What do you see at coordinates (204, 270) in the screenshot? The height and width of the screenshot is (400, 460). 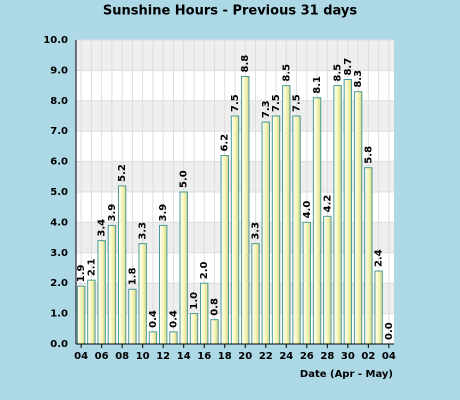 I see `value-label: 2.0` at bounding box center [204, 270].